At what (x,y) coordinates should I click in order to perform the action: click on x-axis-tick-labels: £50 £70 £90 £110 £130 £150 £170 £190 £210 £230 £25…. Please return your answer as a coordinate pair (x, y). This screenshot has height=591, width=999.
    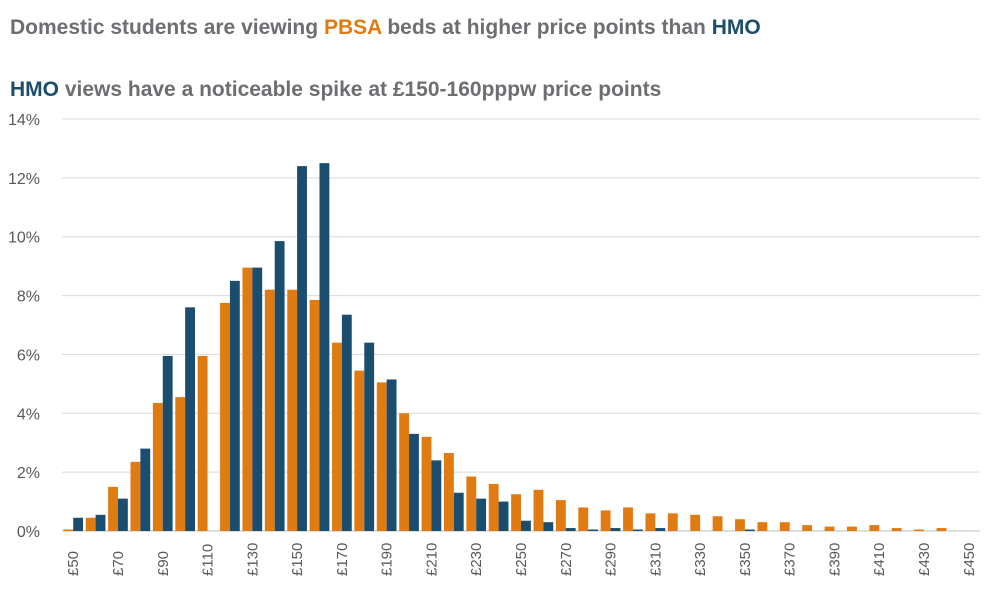
    Looking at the image, I should click on (521, 559).